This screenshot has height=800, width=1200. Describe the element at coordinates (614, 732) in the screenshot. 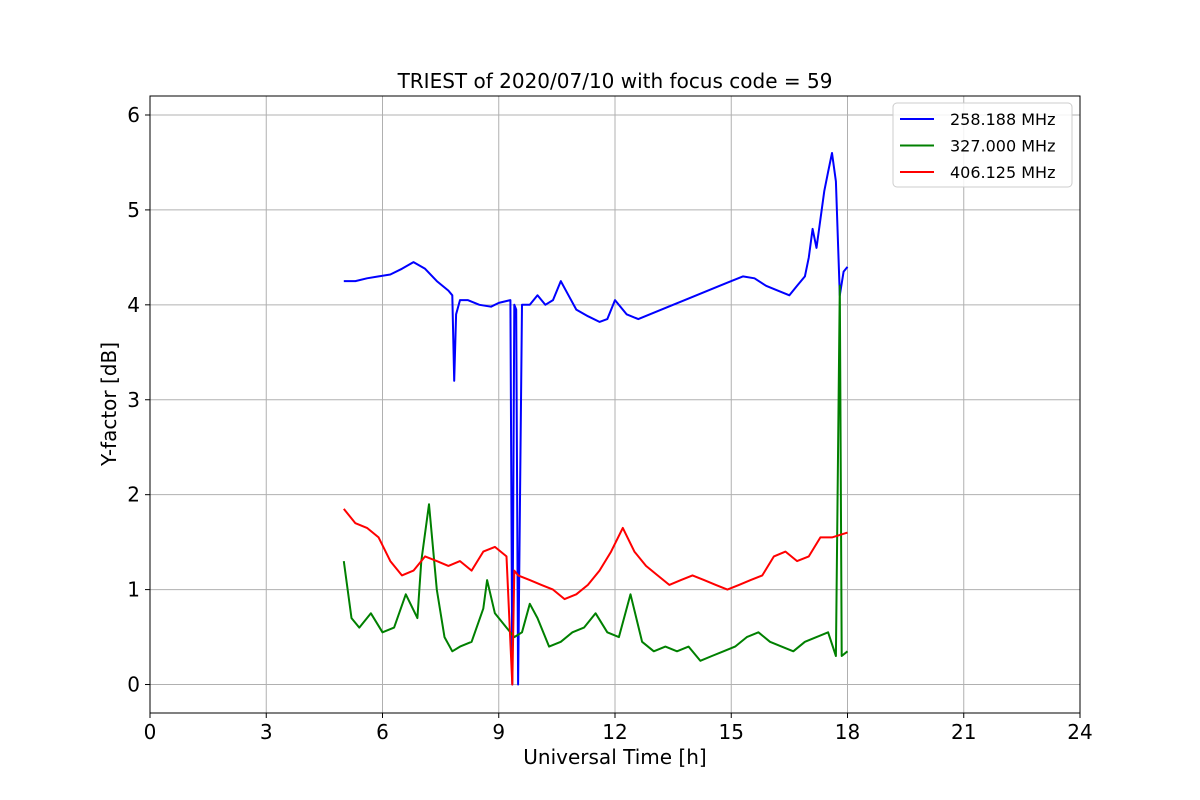

I see `x-tick-label: 12` at that location.